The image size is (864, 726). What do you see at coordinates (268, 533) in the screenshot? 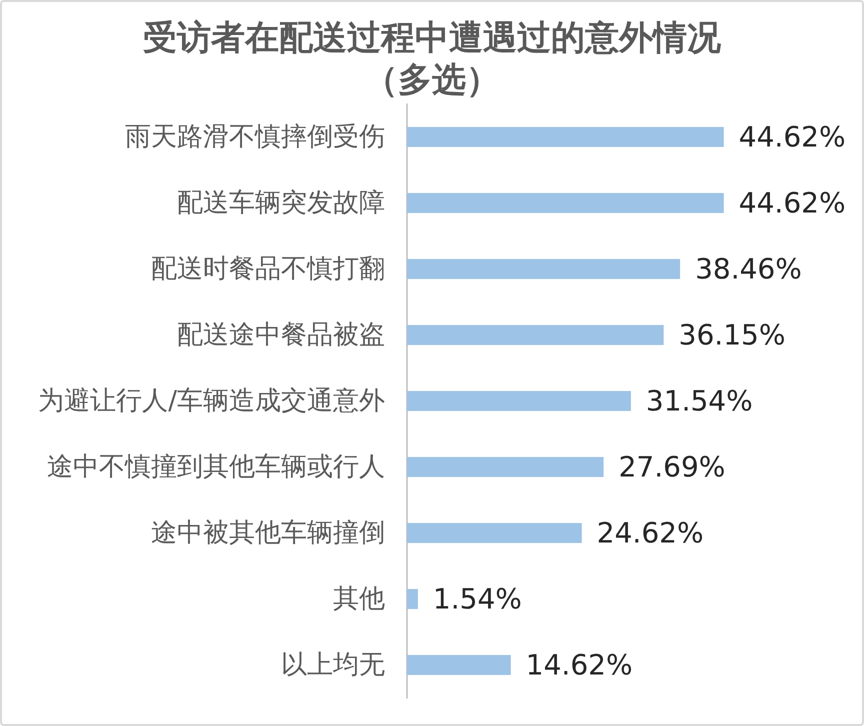
I see `y-tick-label: 途中被其他车辆撞倒` at bounding box center [268, 533].